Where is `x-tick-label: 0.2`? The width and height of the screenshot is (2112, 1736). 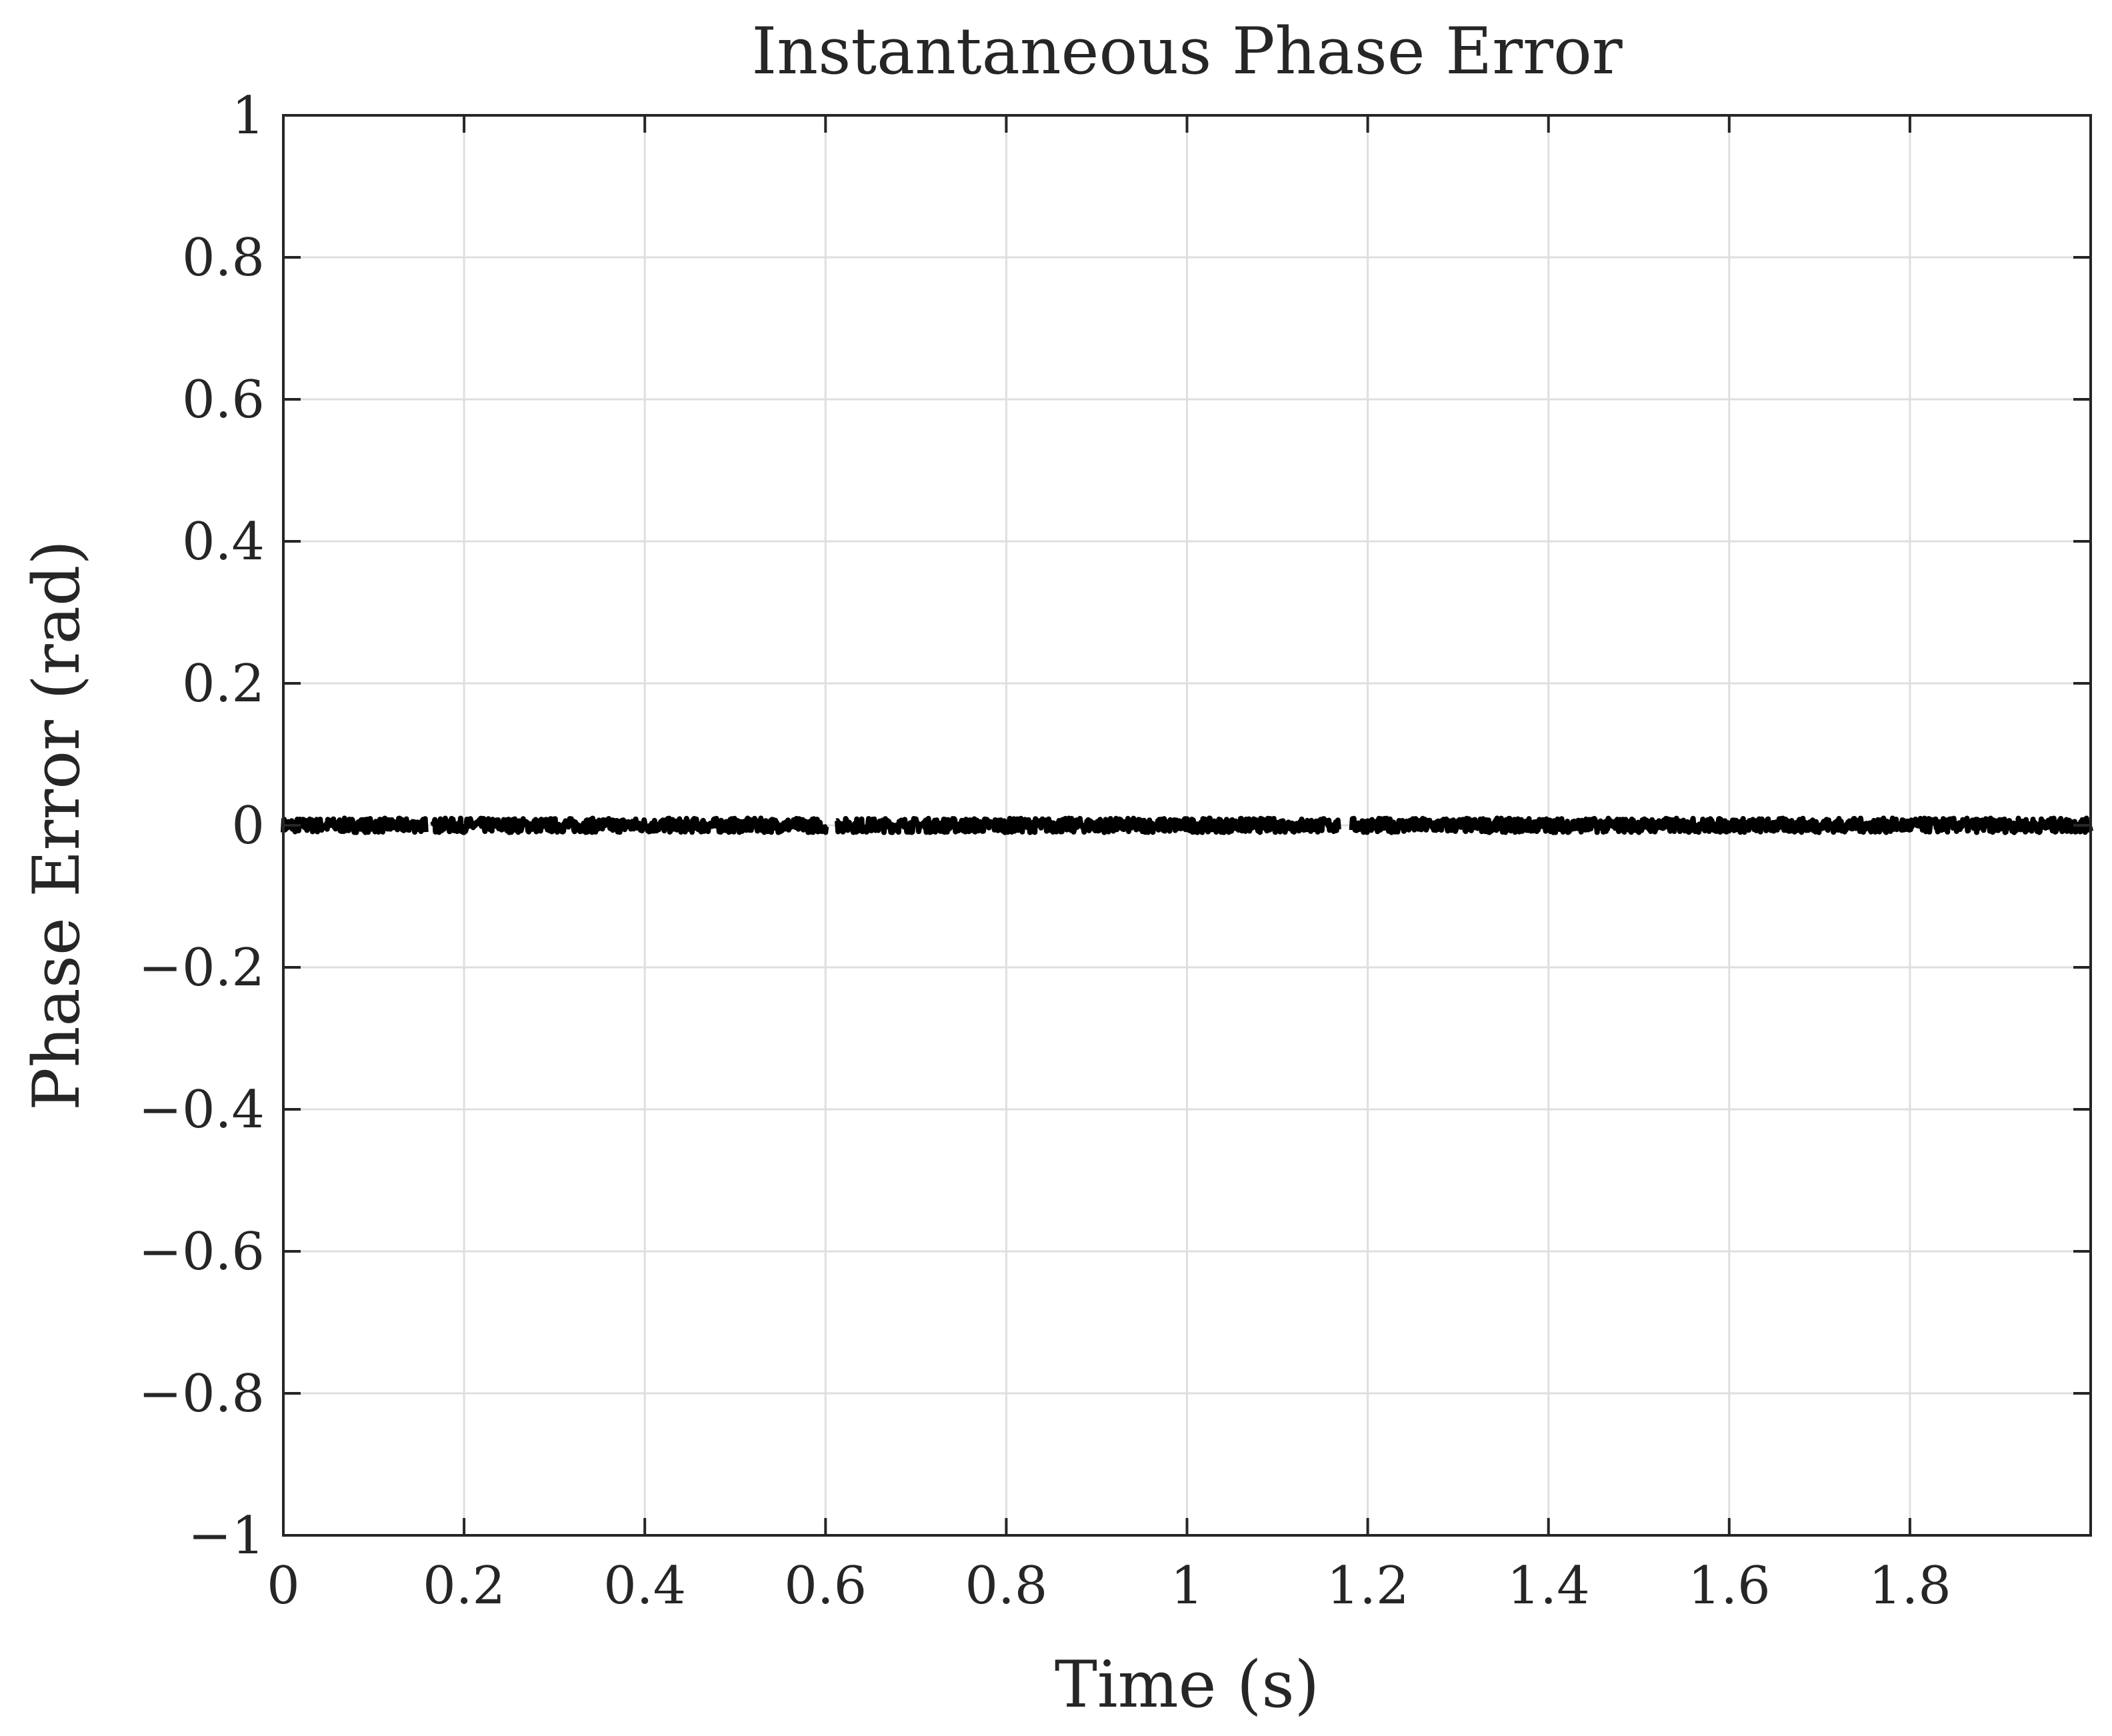
x-tick-label: 0.2 is located at coordinates (464, 1586).